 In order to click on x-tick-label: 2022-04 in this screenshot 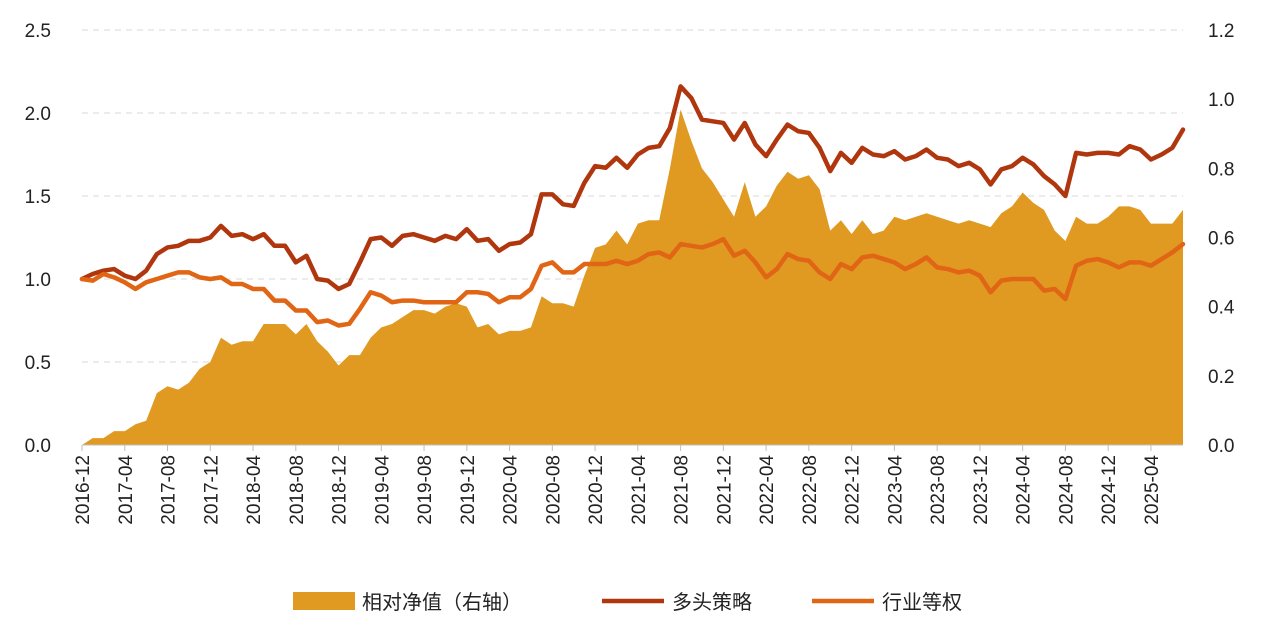, I will do `click(767, 490)`.